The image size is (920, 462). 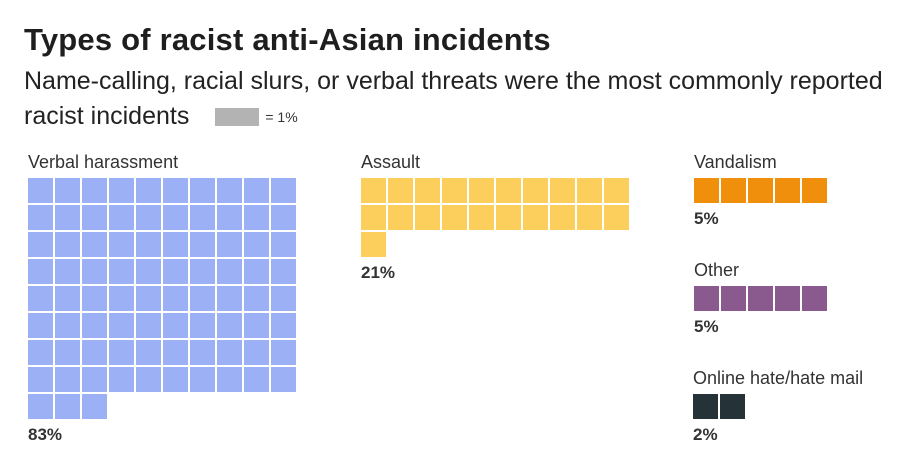 I want to click on category-label: Verbal harassment, so click(x=103, y=162).